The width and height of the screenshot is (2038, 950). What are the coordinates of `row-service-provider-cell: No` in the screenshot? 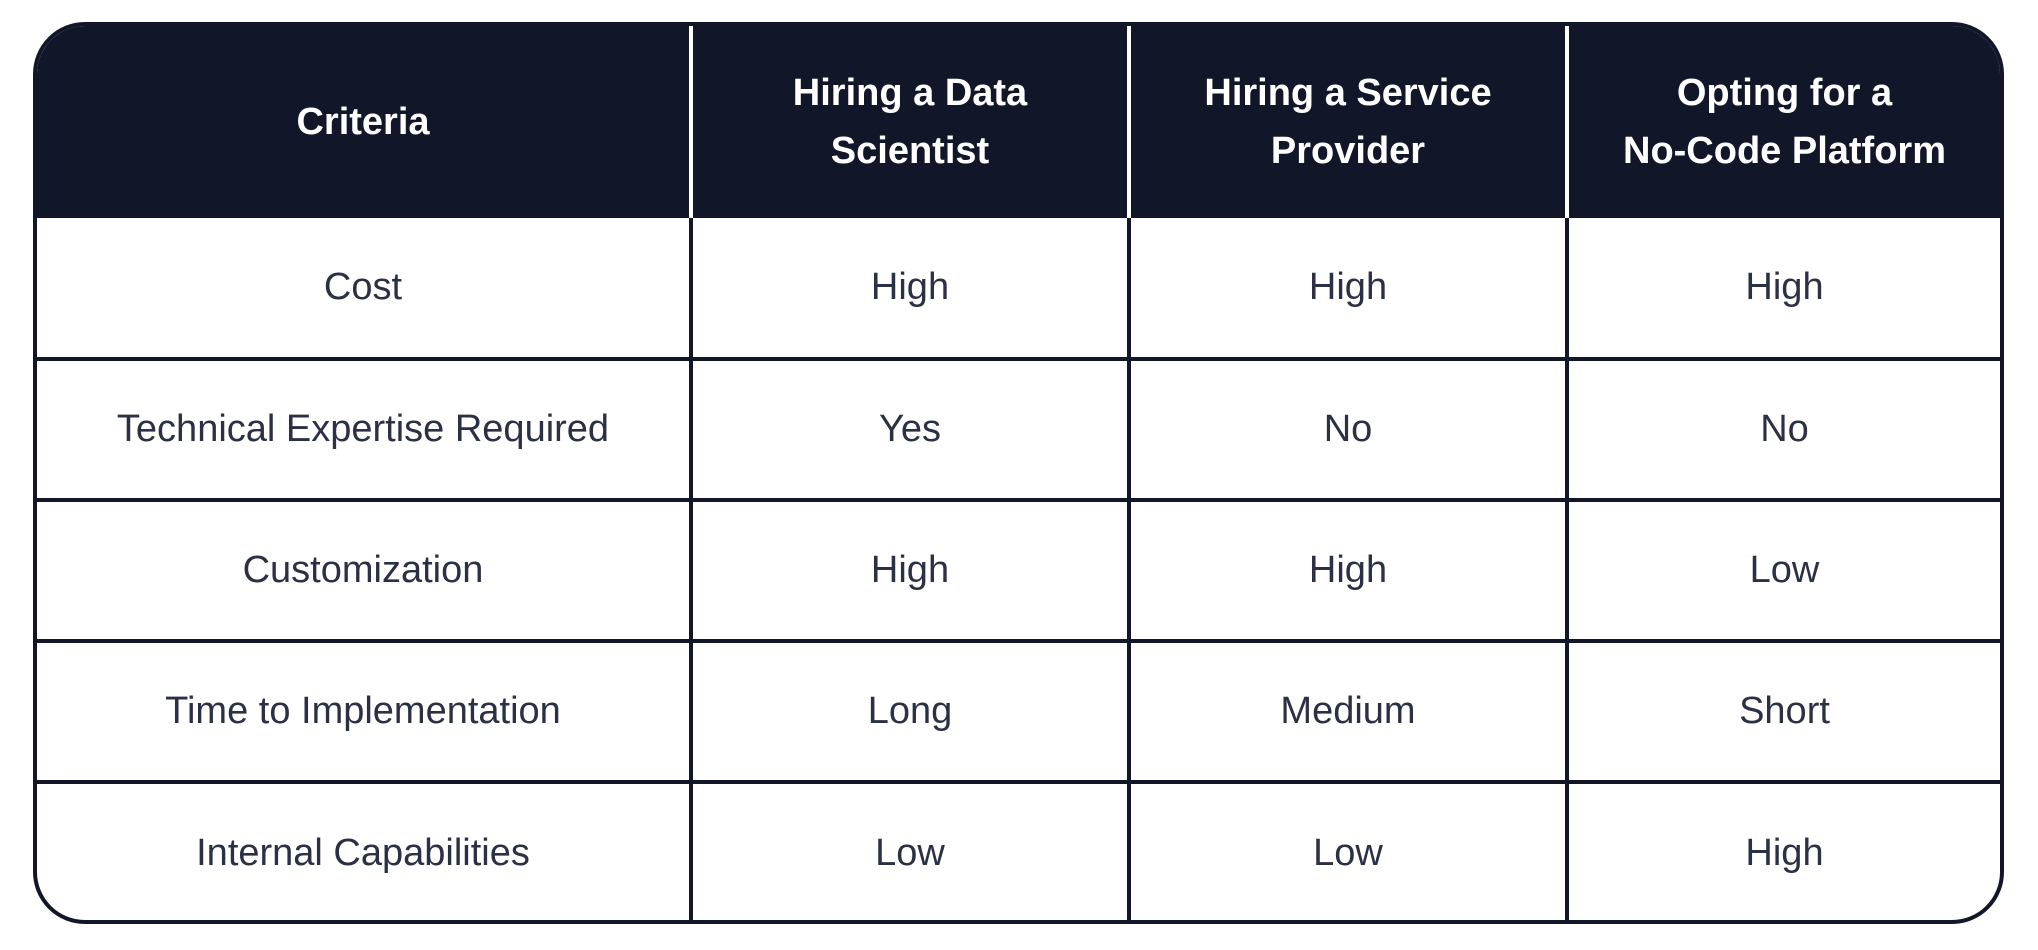 It's located at (1347, 428).